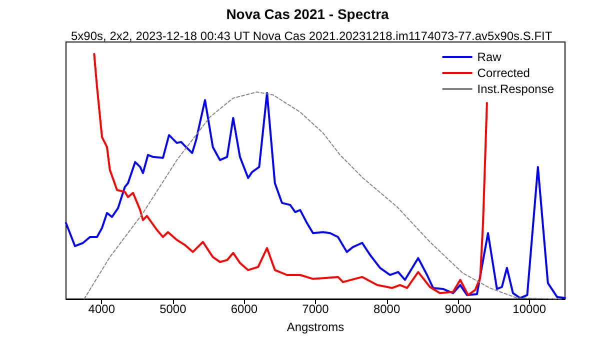  I want to click on chart-subtitle: 5x90s, 2x2, 2023-12-18 00:43 UT Nova Cas 2021.20231218.im1174073-77.av5x90s.S.FIT, so click(312, 36).